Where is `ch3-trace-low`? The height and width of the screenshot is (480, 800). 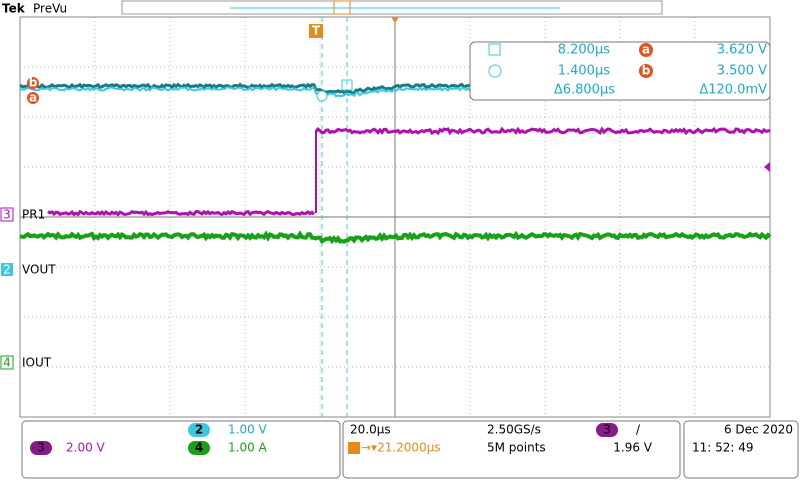 ch3-trace-low is located at coordinates (181, 213).